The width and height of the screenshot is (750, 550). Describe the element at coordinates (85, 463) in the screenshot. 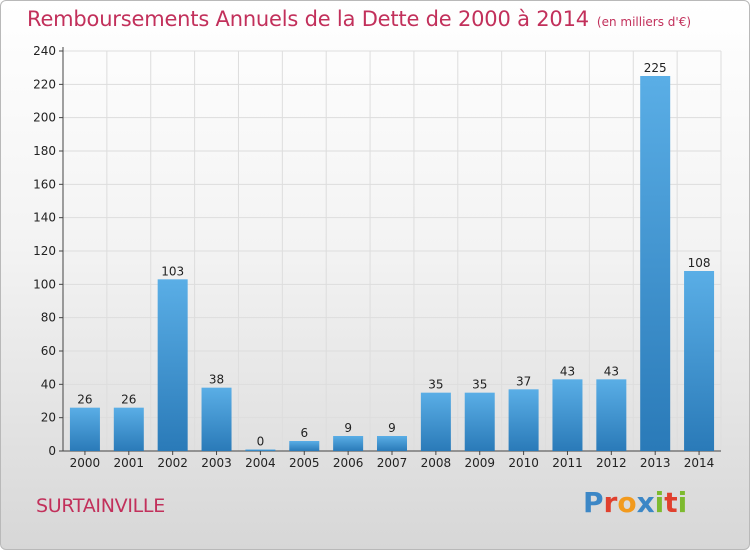

I see `x-tick-label-2000: 2000` at that location.